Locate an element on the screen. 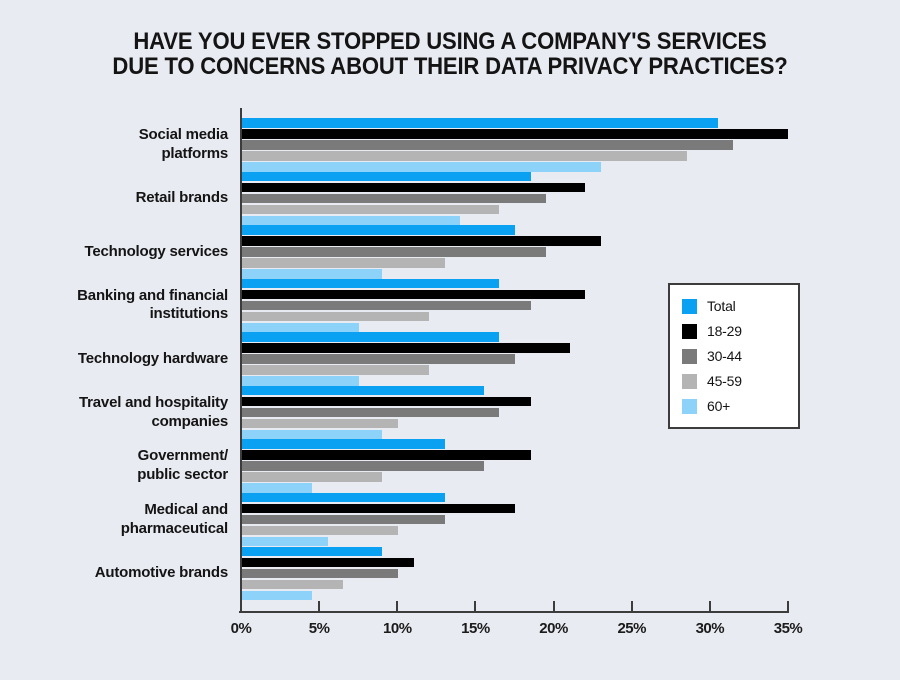 Image resolution: width=900 pixels, height=680 pixels. legend-label: 18-29 is located at coordinates (724, 331).